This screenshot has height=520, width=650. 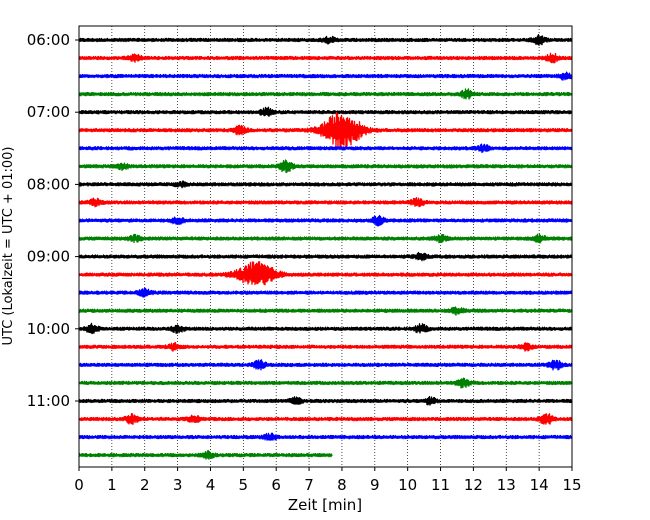 I want to click on y-tick-label: 11:00, so click(x=48, y=401).